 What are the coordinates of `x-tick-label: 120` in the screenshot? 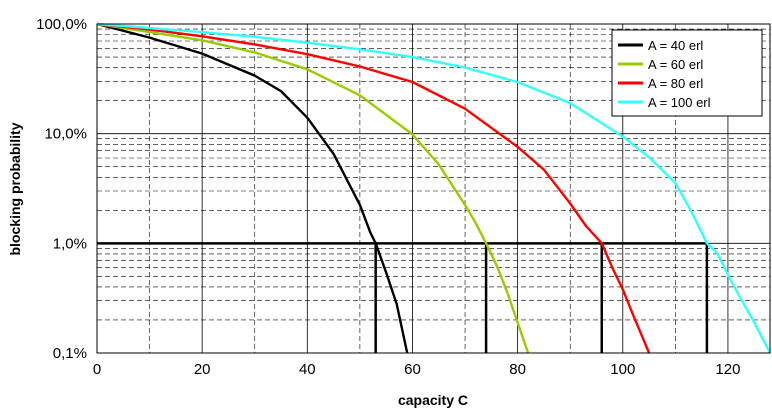 It's located at (727, 369).